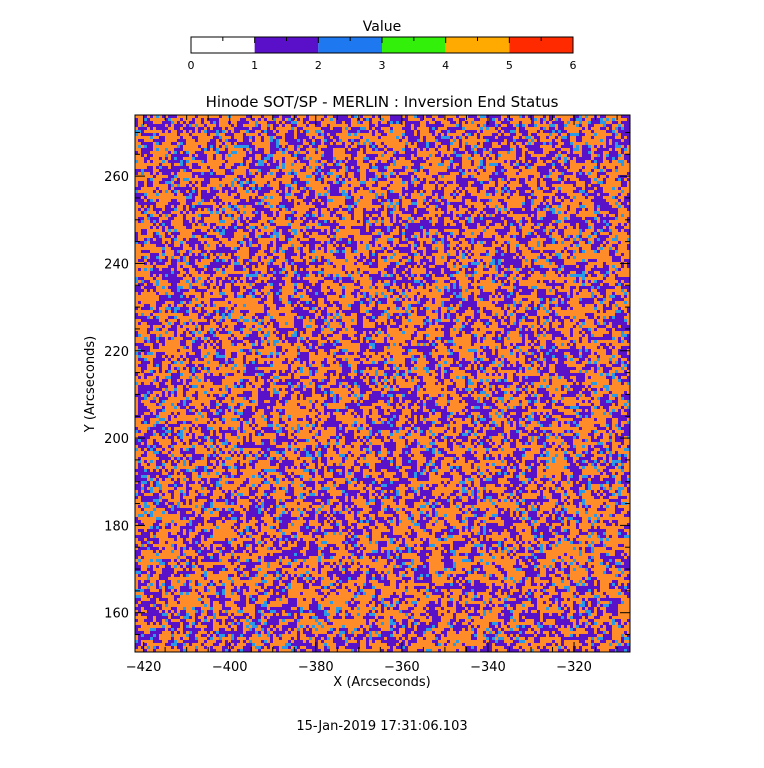 This screenshot has width=764, height=768. Describe the element at coordinates (488, 667) in the screenshot. I see `x-tick-label: −340` at that location.